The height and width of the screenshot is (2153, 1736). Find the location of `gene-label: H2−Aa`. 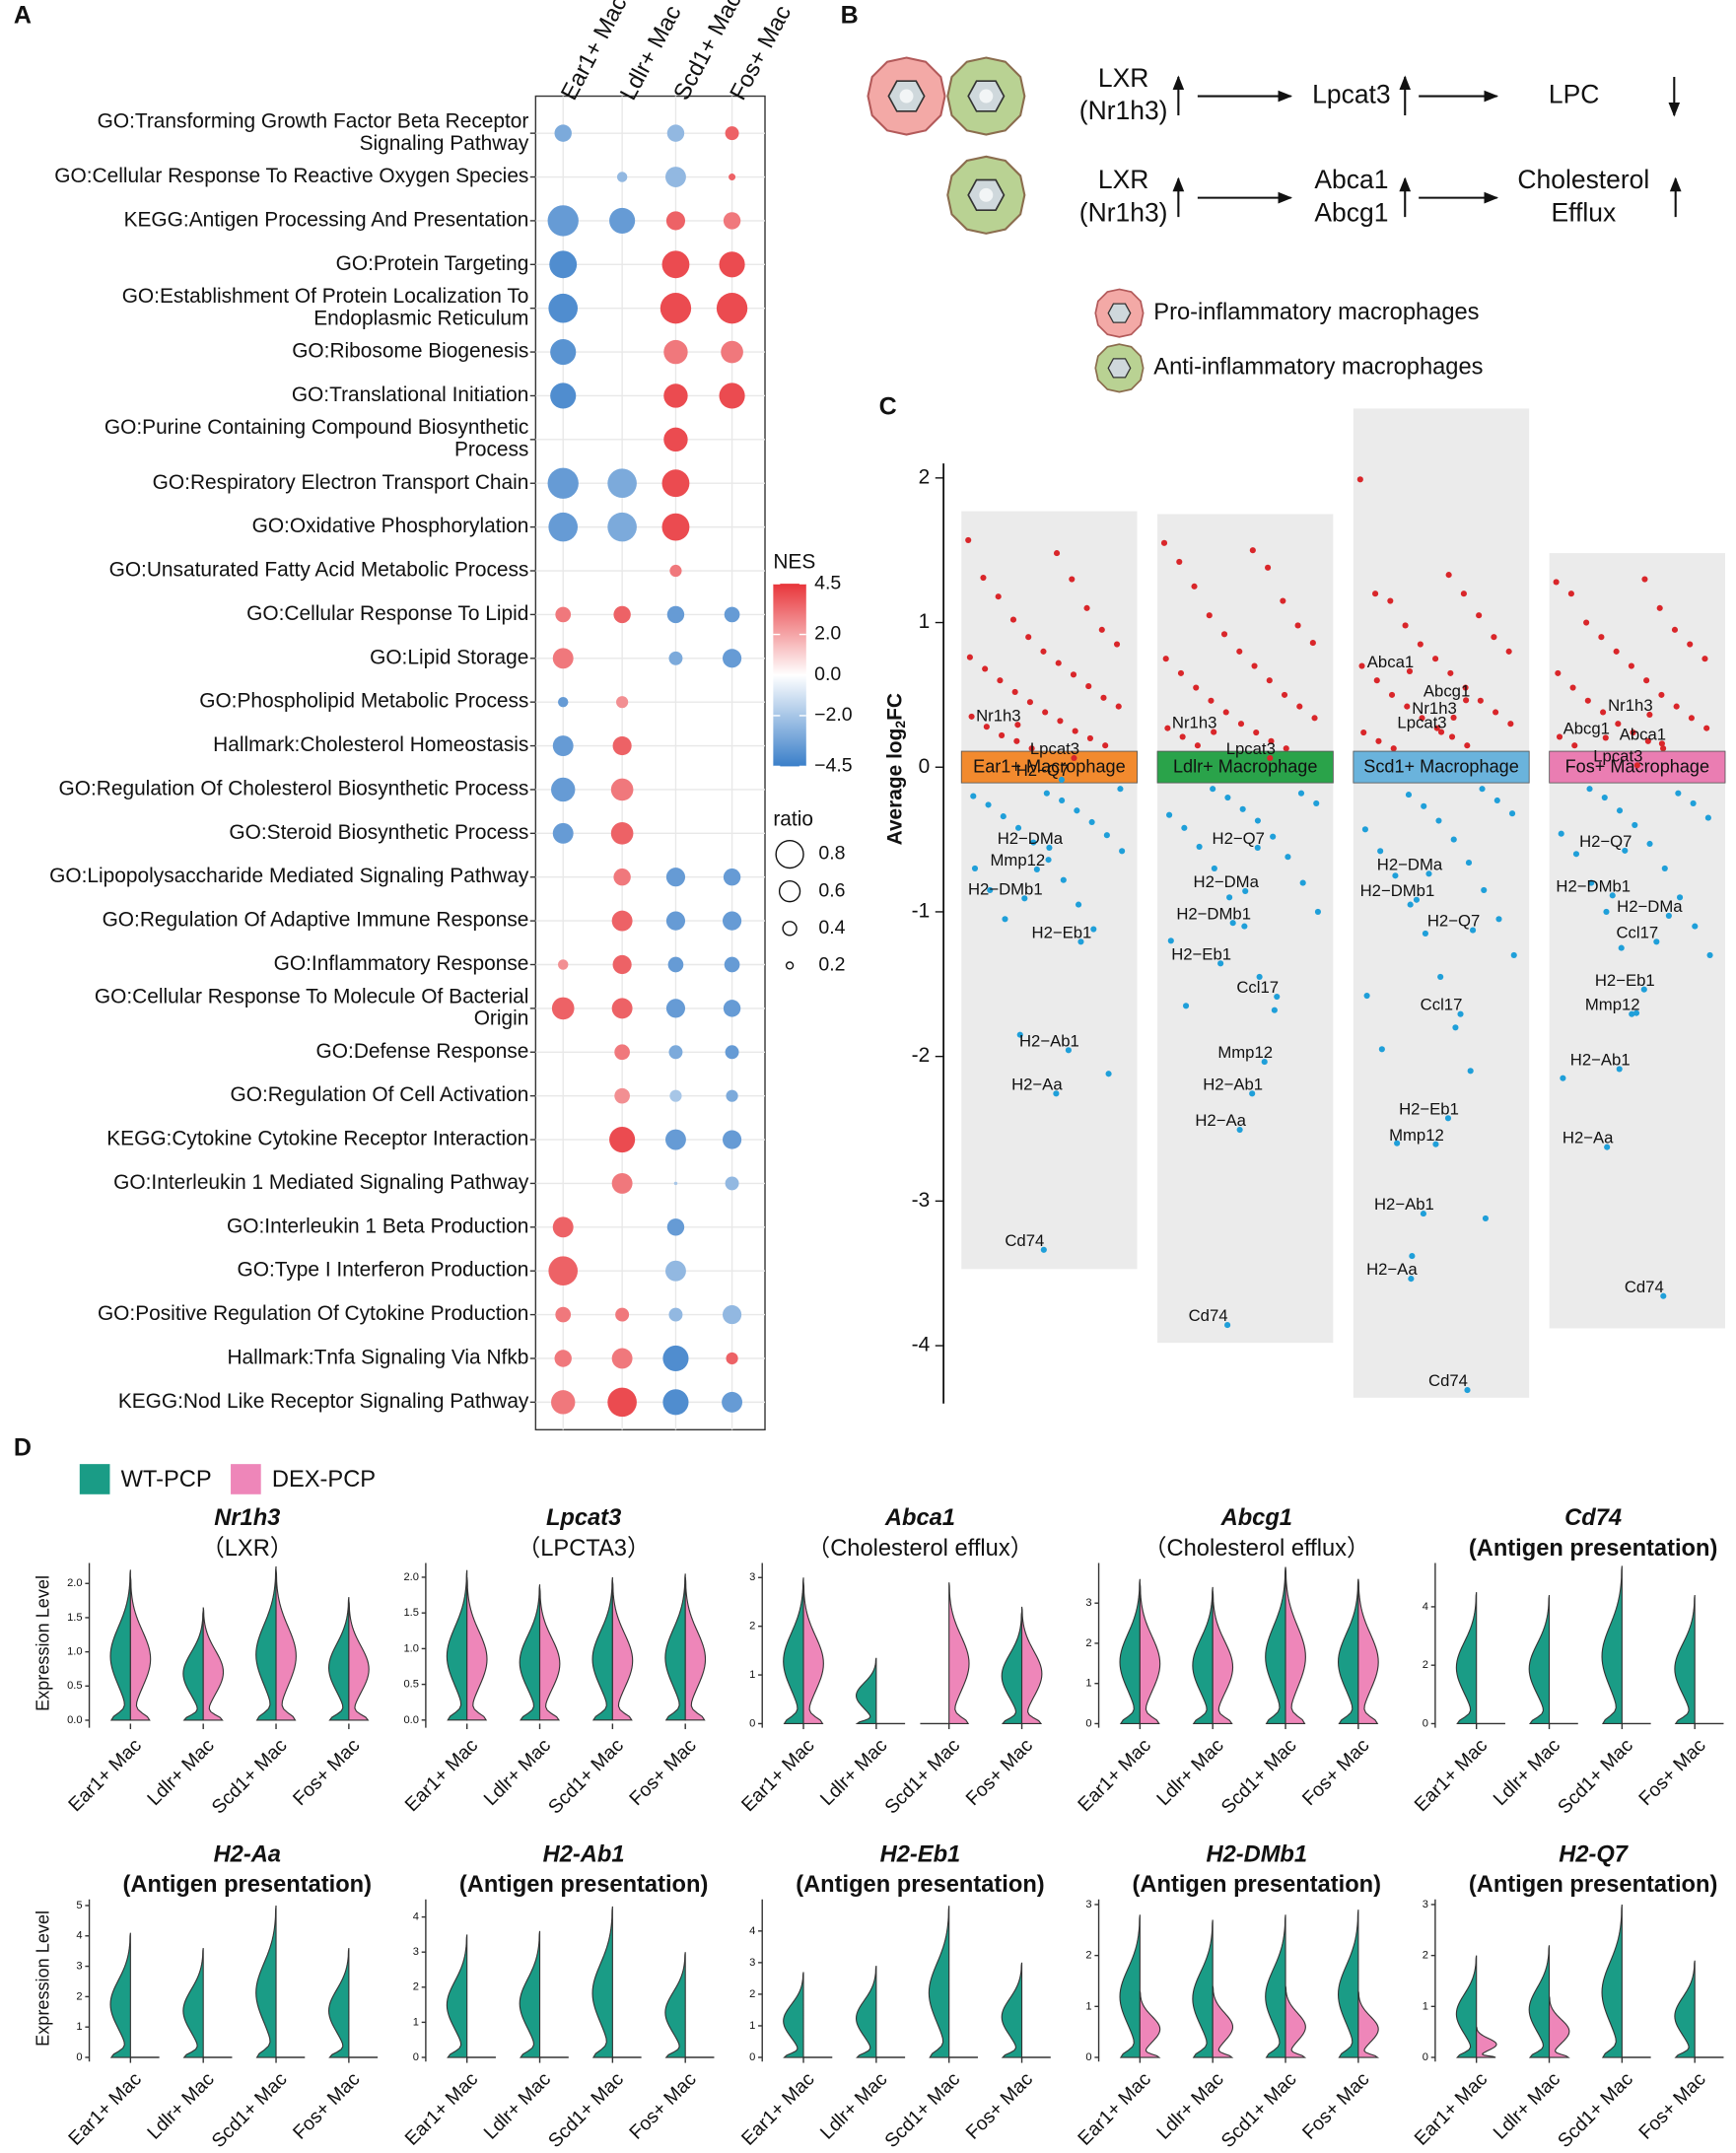

gene-label: H2−Aa is located at coordinates (1220, 1121).